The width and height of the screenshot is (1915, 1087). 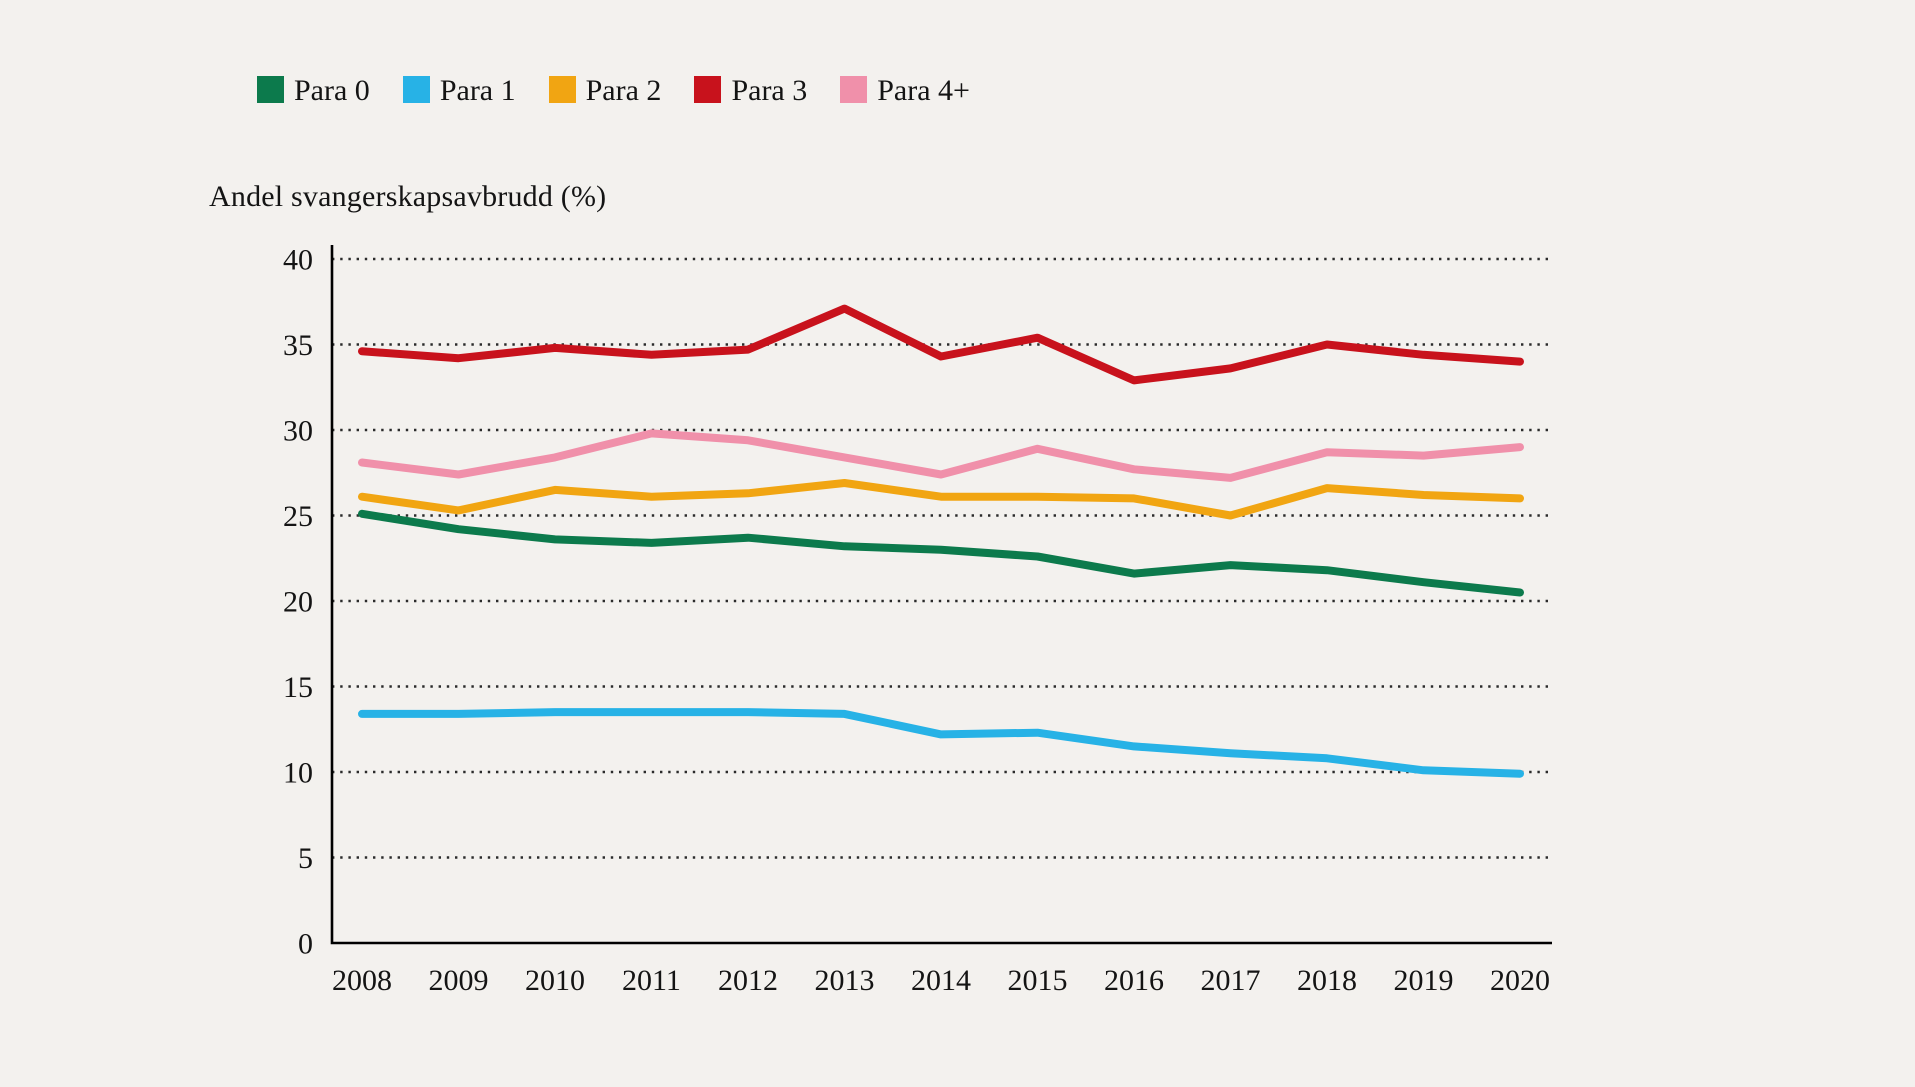 I want to click on legend-item-para-2: Para 2, so click(x=605, y=90).